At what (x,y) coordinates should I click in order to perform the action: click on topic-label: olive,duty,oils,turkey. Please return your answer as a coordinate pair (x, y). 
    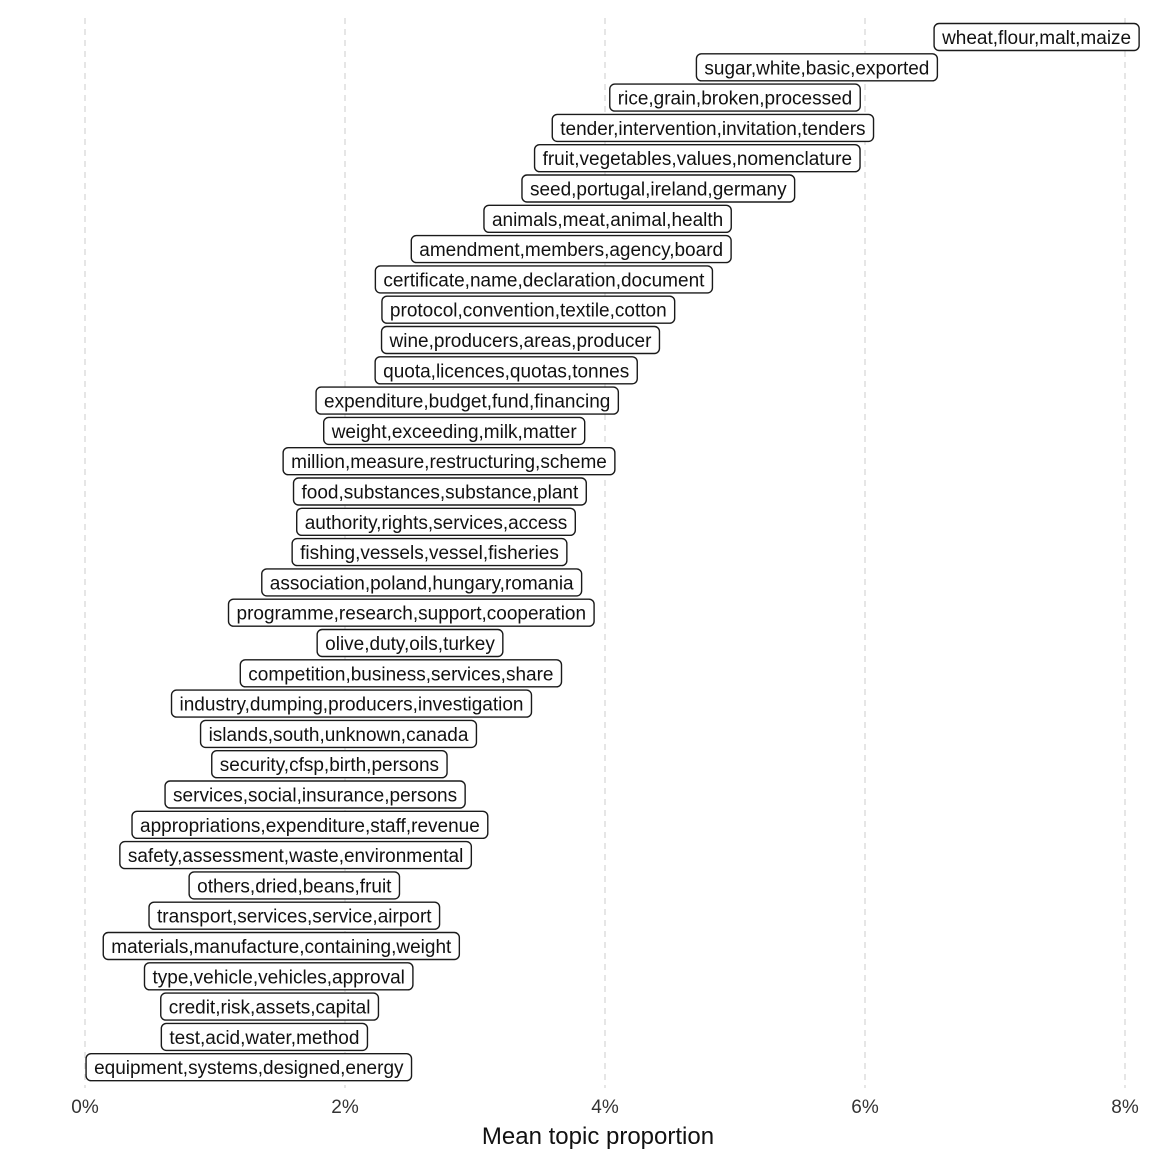
    Looking at the image, I should click on (410, 643).